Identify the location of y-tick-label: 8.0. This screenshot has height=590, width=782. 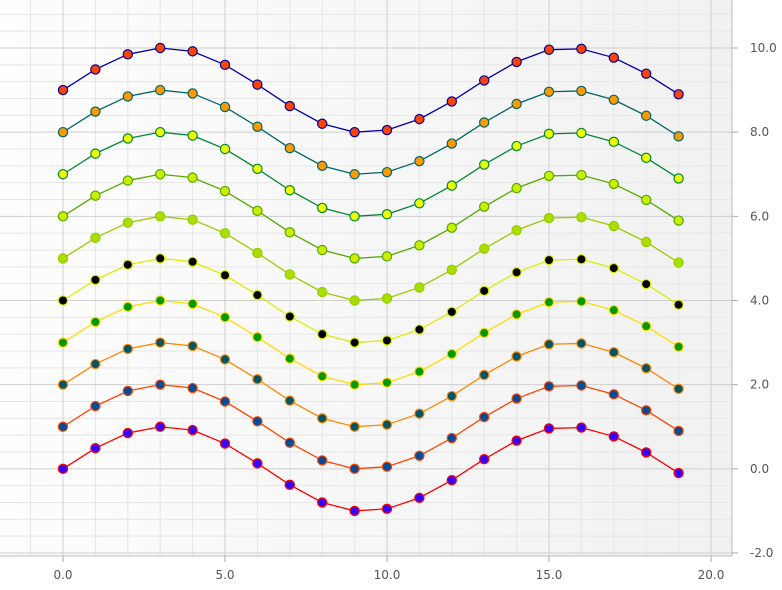
(759, 132).